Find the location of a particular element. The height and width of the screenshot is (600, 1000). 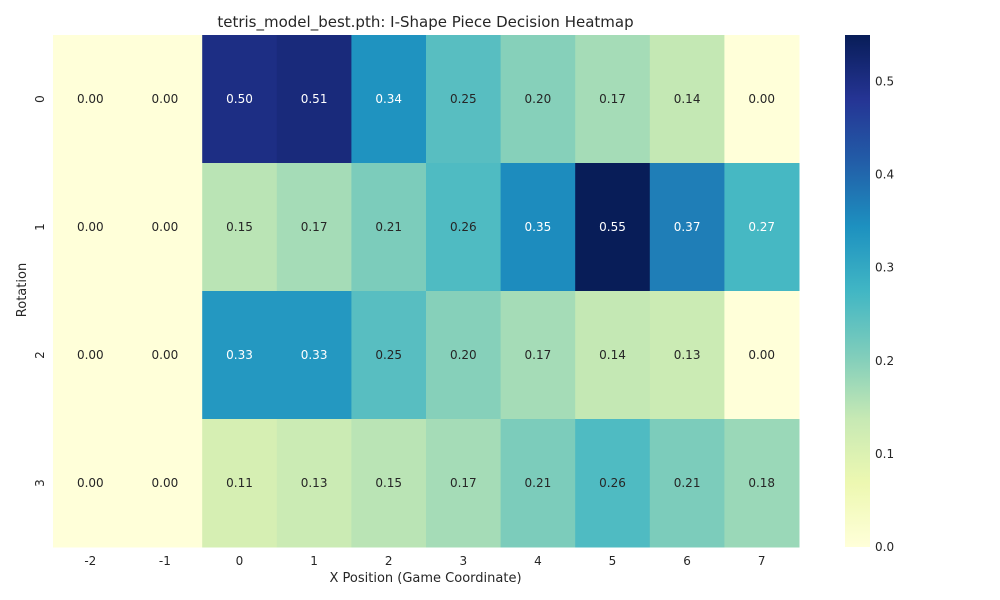

x-tick-label: -2 is located at coordinates (90, 561).